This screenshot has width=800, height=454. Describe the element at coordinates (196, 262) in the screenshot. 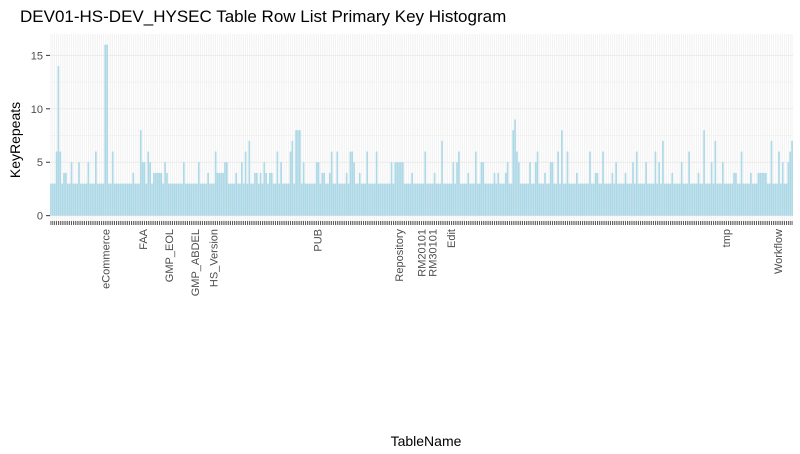

I see `x-tick-label: GMP_ABDEL` at that location.